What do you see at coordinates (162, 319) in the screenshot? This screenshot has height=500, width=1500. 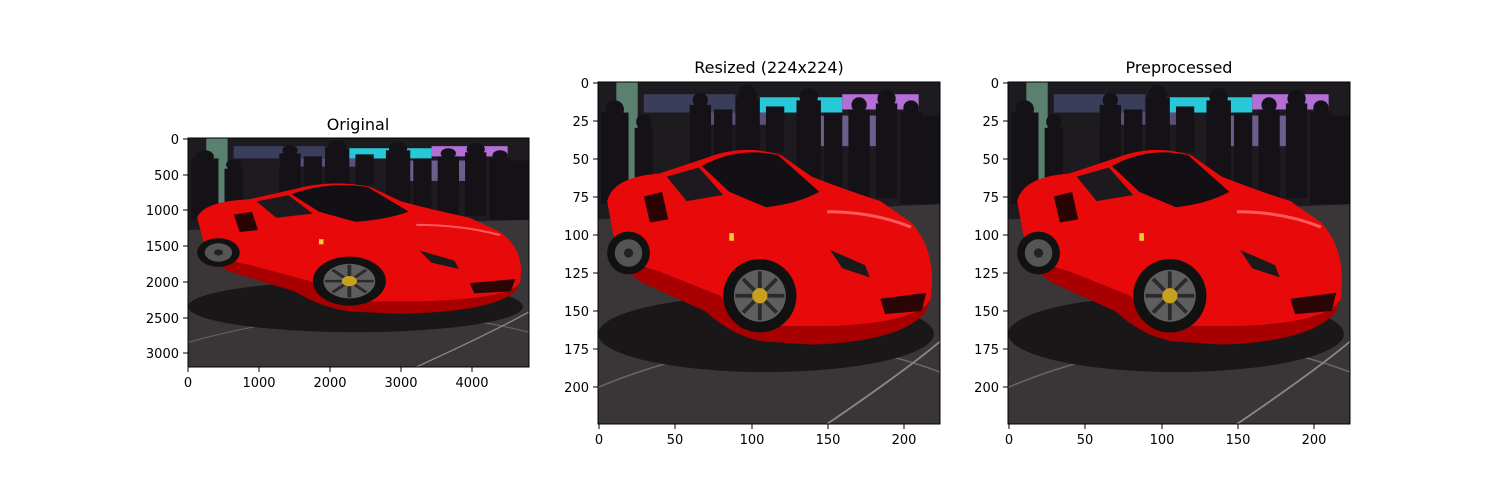 I see `y-tick-label: 2500` at bounding box center [162, 319].